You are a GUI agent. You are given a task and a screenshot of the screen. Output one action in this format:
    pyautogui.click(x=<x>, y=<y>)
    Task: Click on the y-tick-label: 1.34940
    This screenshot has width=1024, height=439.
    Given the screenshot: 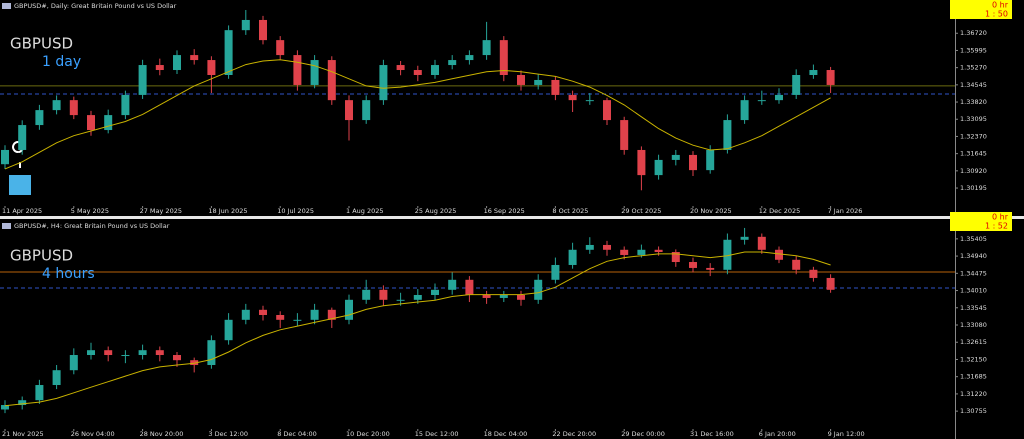 What is the action you would take?
    pyautogui.click(x=973, y=256)
    